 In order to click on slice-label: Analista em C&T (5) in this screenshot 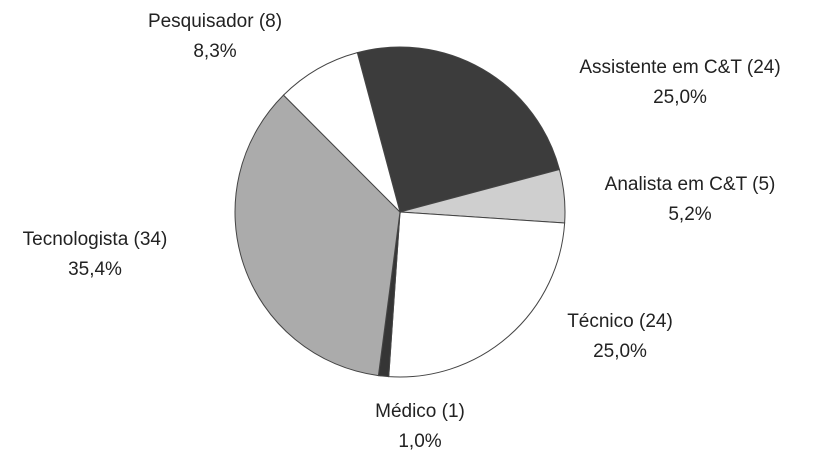, I will do `click(690, 184)`.